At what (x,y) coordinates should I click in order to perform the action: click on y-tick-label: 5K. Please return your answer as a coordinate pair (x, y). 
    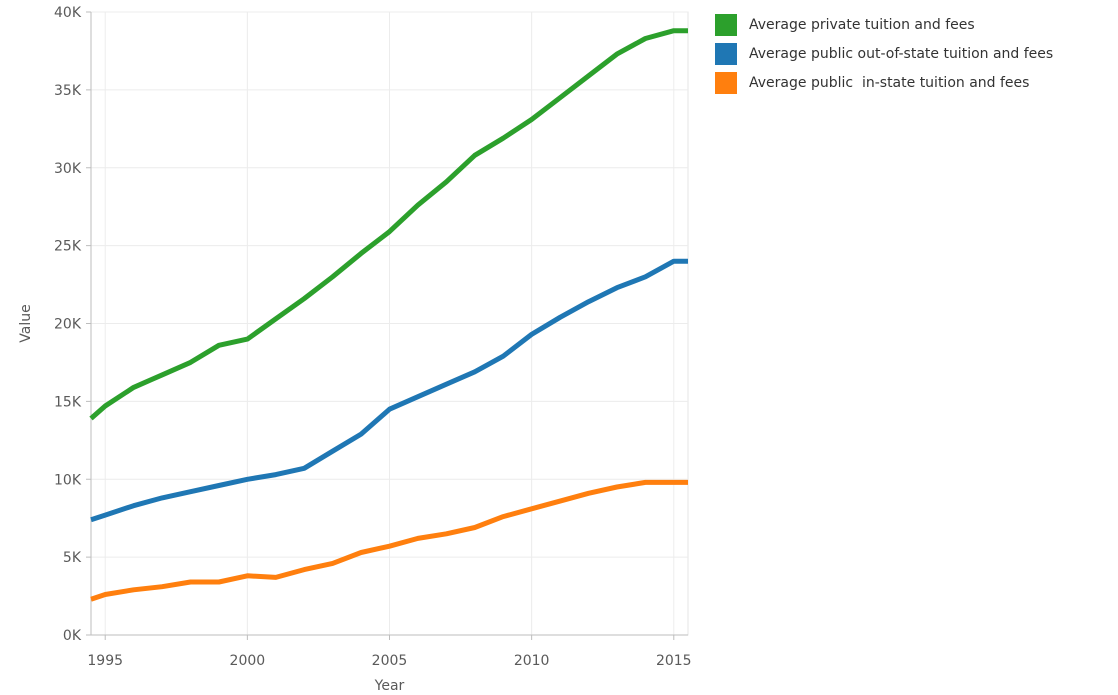
    Looking at the image, I should click on (72, 558).